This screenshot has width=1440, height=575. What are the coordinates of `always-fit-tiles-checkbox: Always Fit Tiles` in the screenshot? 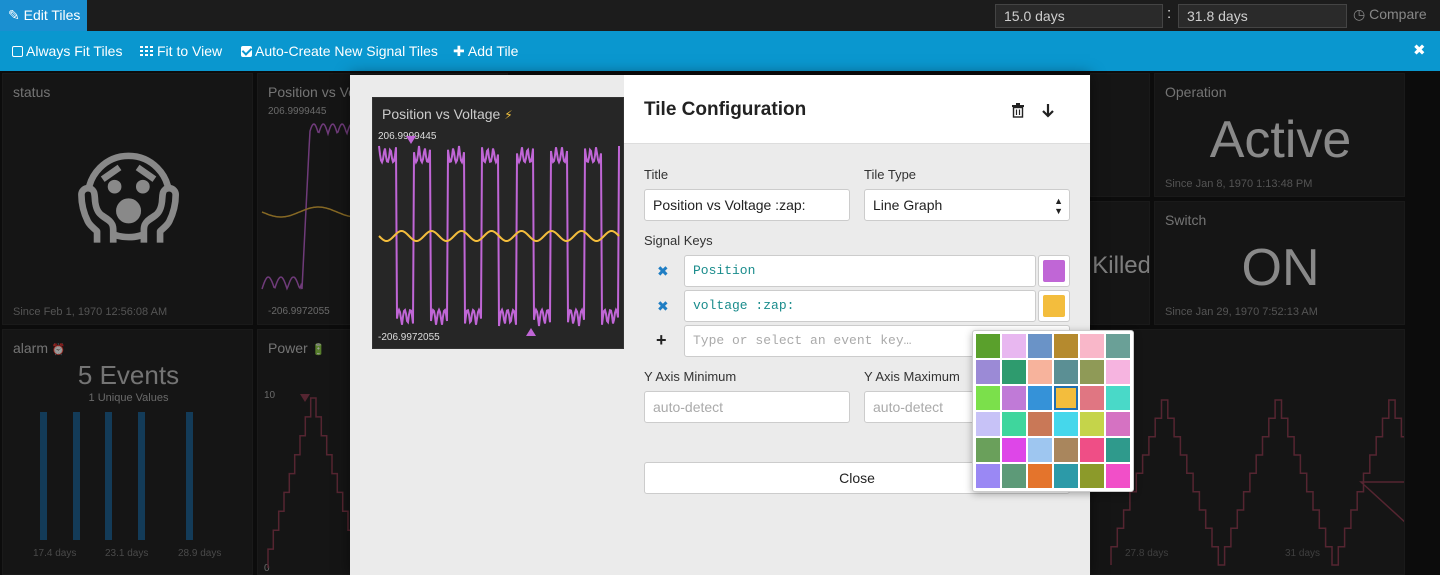 It's located at (67, 51).